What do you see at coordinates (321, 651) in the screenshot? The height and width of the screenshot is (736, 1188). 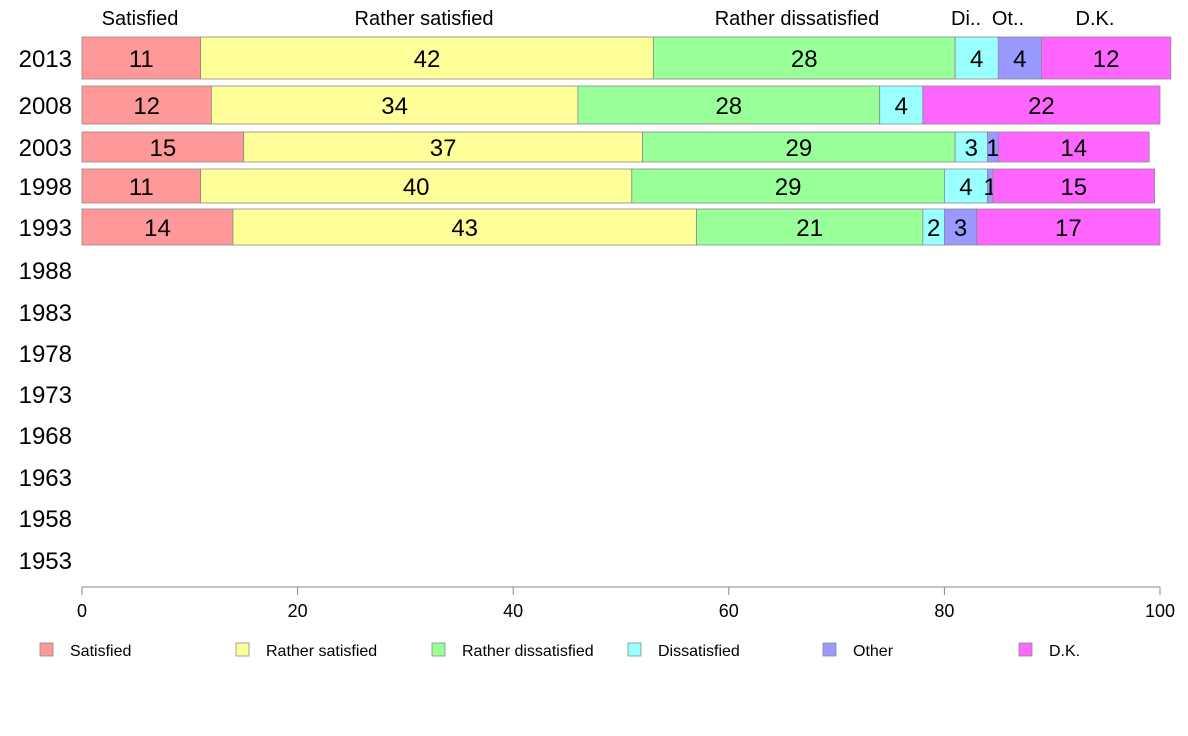 I see `legend-label-rather-satisfied: Rather satisfied` at bounding box center [321, 651].